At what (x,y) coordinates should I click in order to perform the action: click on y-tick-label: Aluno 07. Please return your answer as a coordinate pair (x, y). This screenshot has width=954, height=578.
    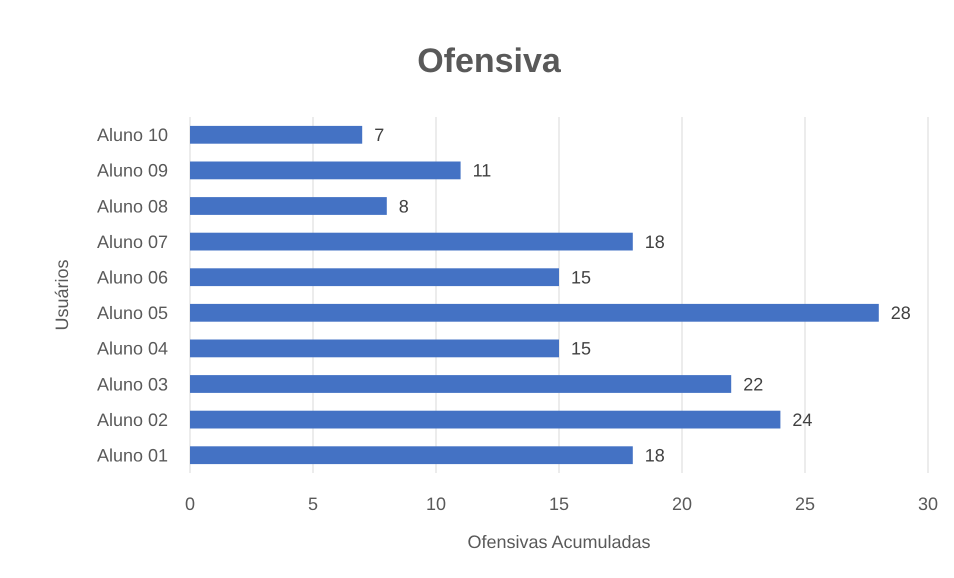
    Looking at the image, I should click on (132, 242).